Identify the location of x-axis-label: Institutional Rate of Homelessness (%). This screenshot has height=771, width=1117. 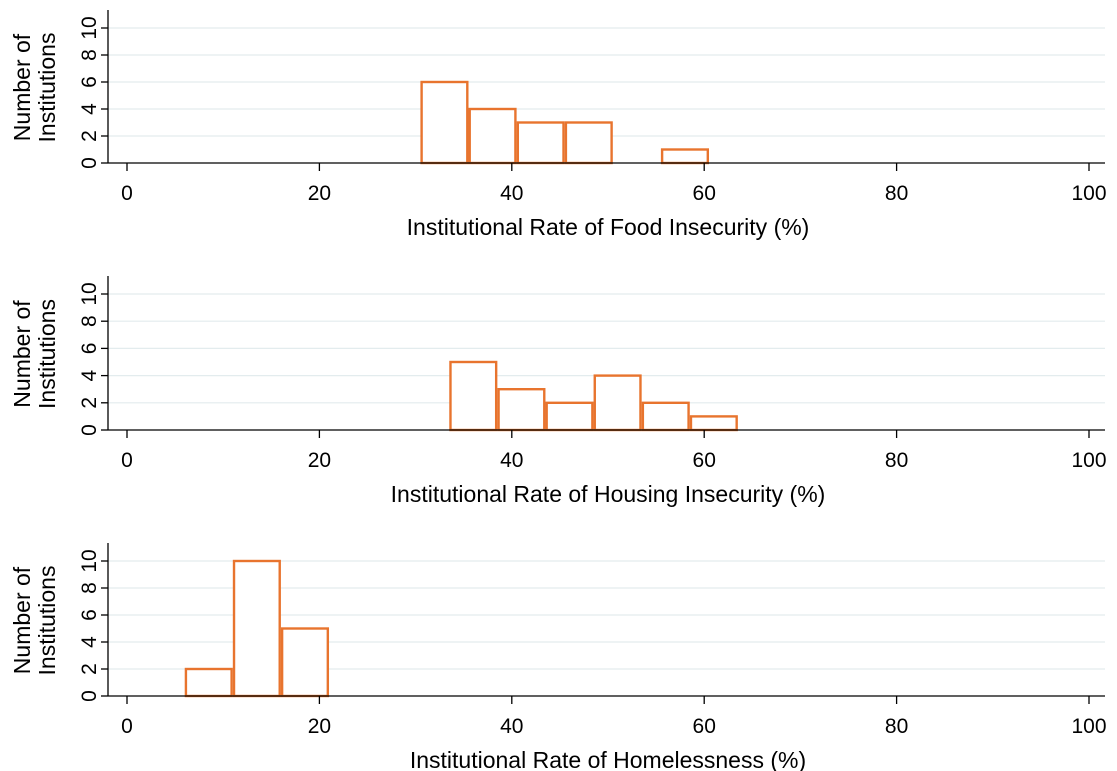
(608, 759).